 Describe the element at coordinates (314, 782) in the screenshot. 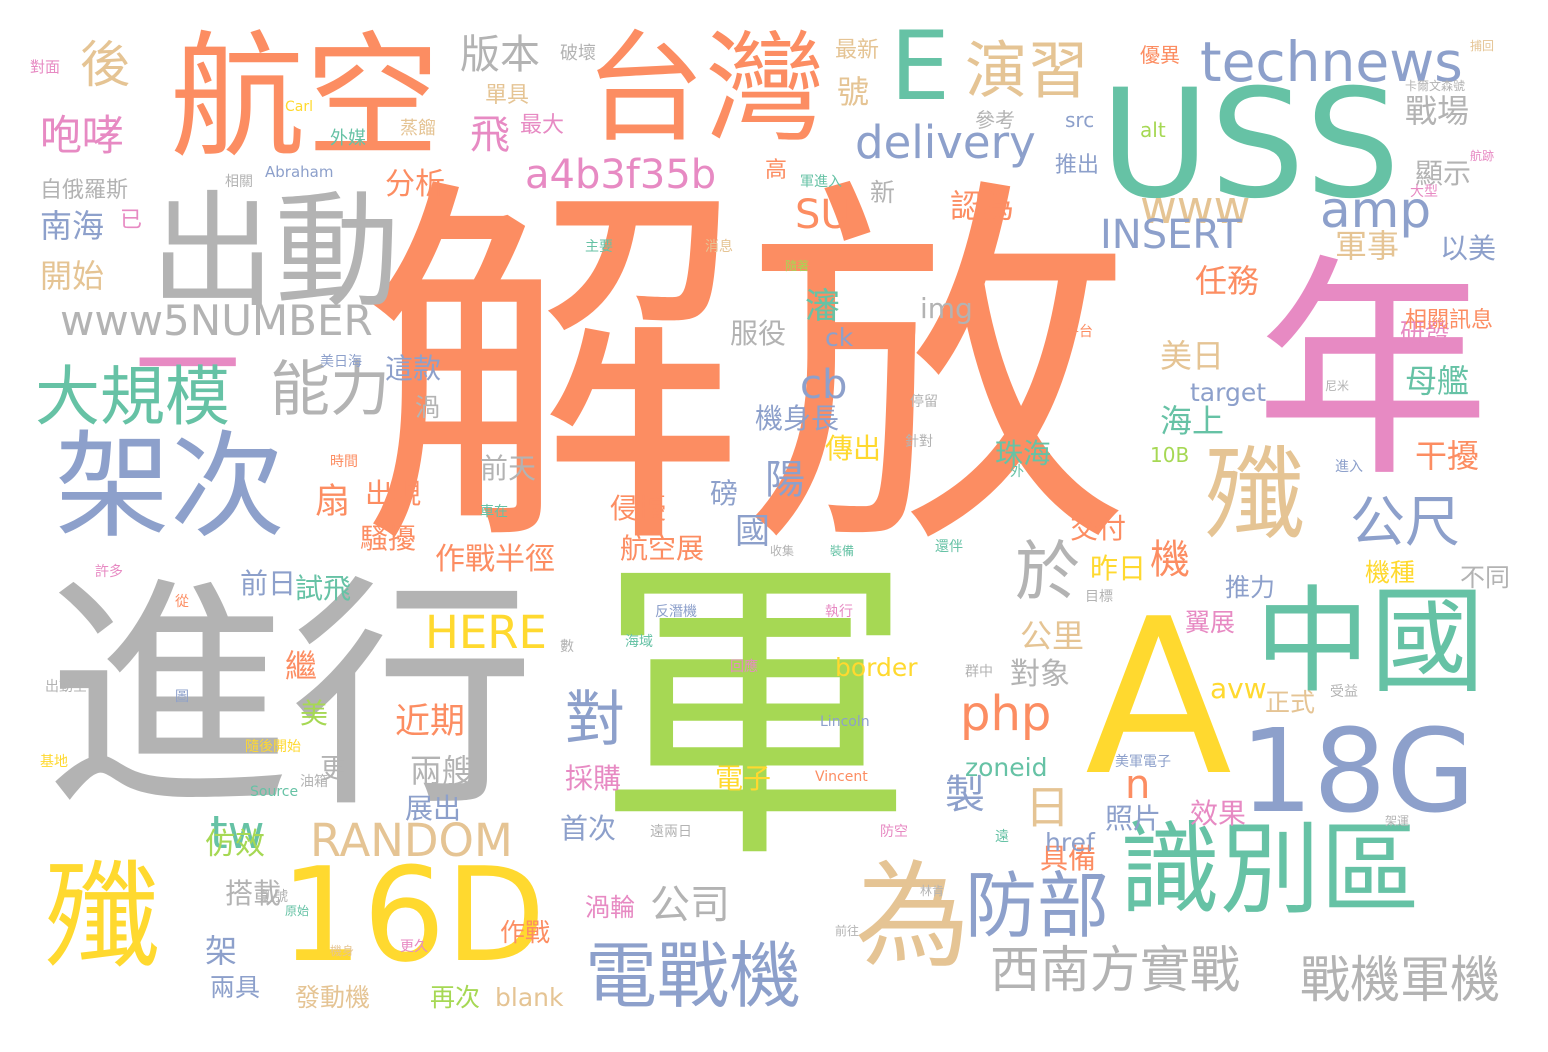

I see `cloud-word: 油箱` at that location.